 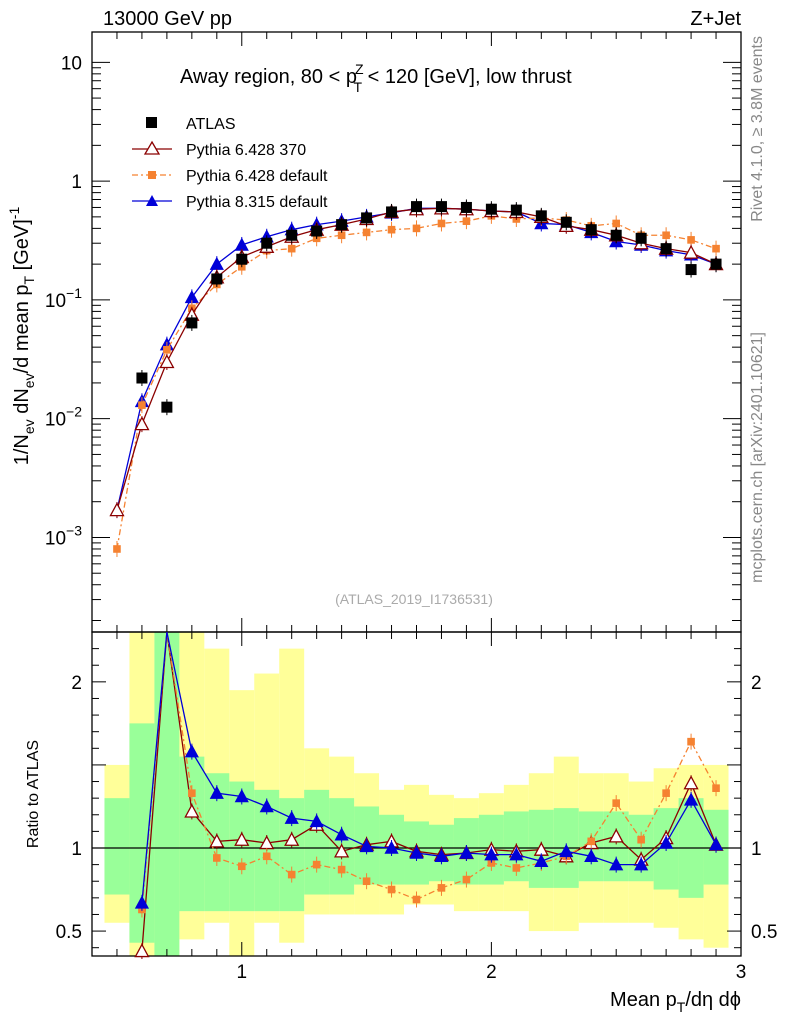 What do you see at coordinates (713, 1000) in the screenshot?
I see `xlabel-part2: /dη dϕ` at bounding box center [713, 1000].